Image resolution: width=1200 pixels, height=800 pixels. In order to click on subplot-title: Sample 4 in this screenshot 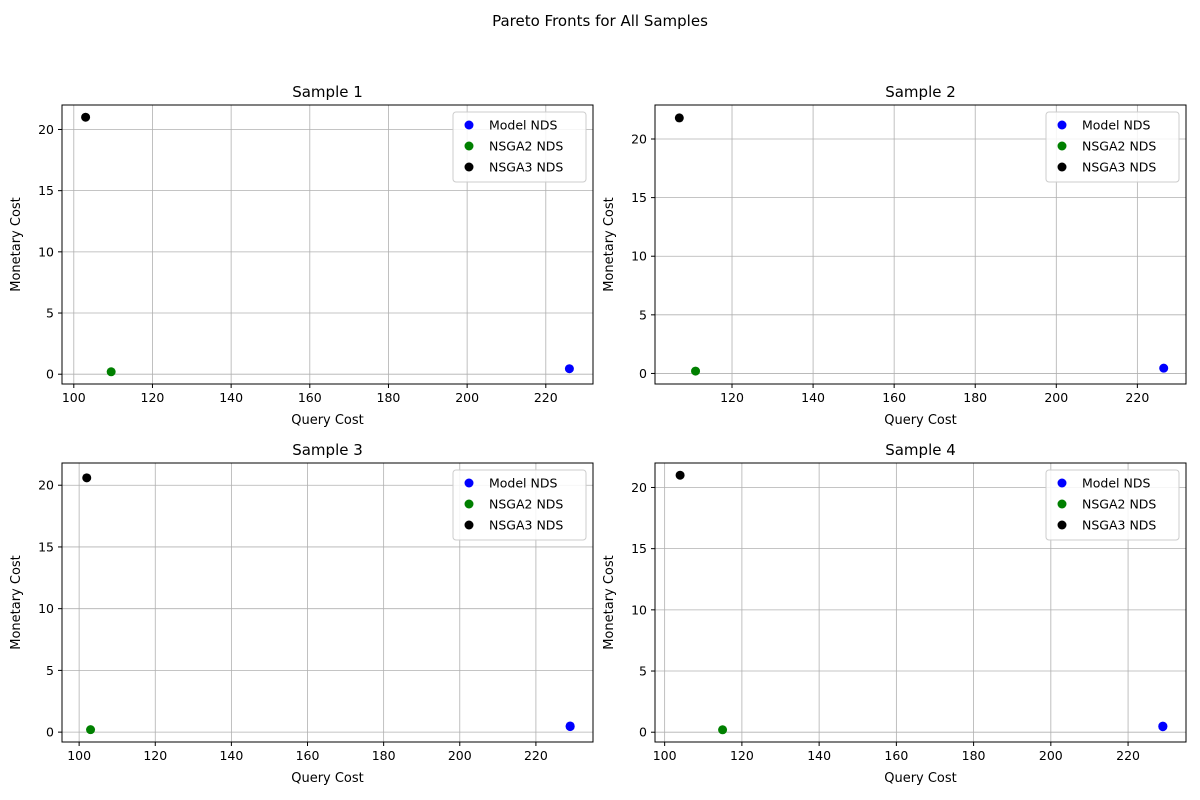, I will do `click(920, 450)`.